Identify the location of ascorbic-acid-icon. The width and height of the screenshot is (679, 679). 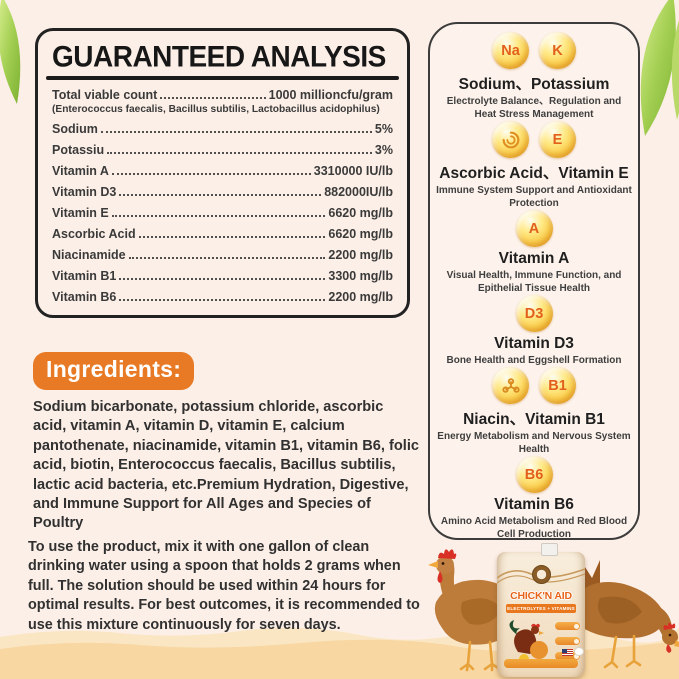
(510, 139).